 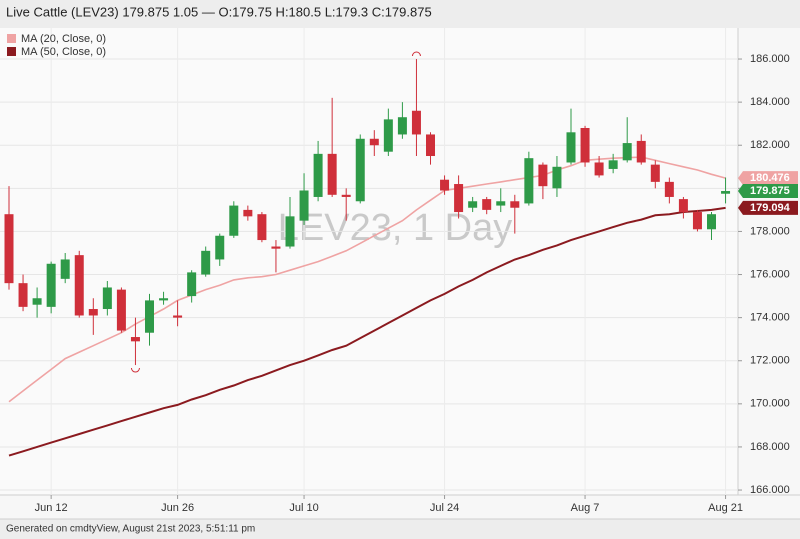 What do you see at coordinates (770, 447) in the screenshot?
I see `y-tick-label: 168.000` at bounding box center [770, 447].